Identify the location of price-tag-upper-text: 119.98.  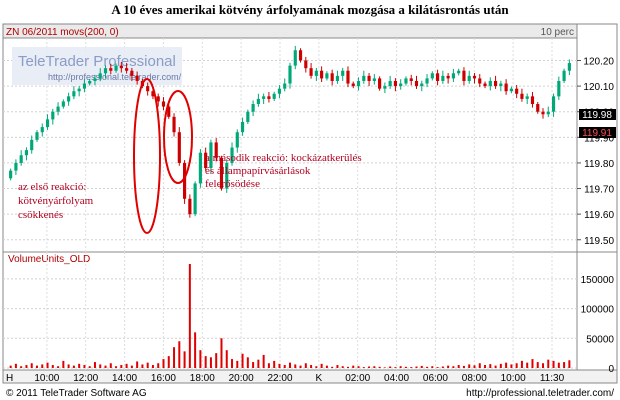
(597, 115).